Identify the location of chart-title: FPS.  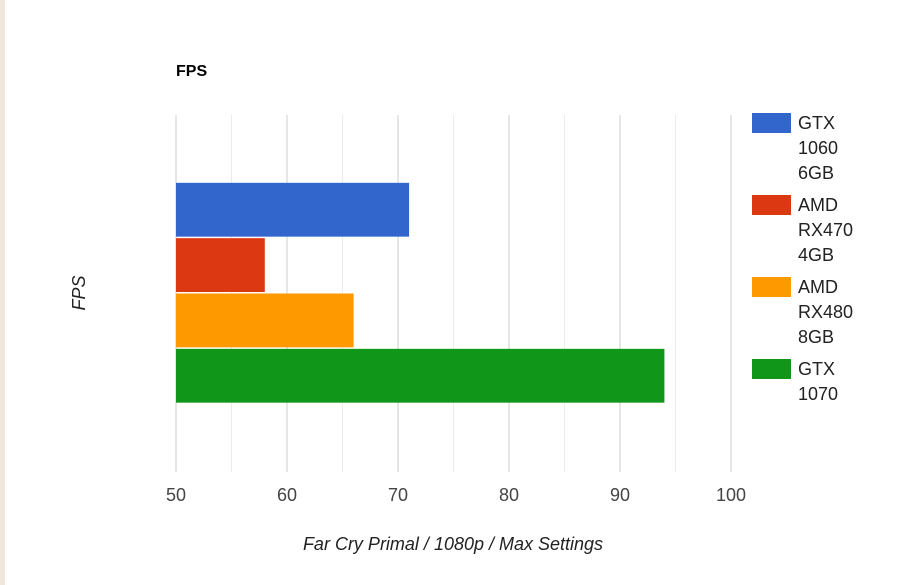
(191, 71).